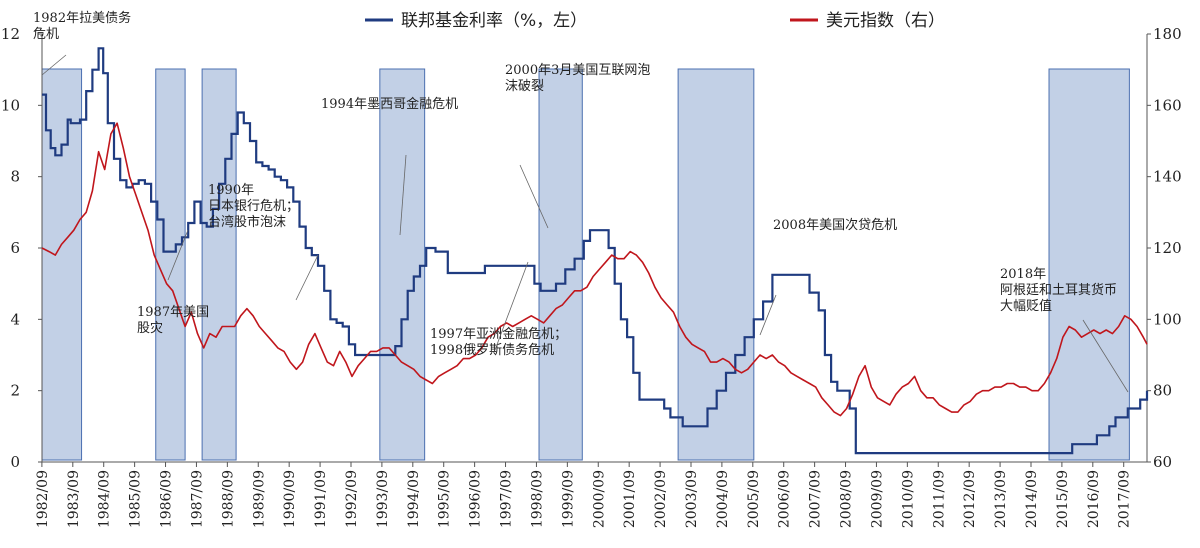  What do you see at coordinates (321, 499) in the screenshot?
I see `x-tick-label: 1991/09` at bounding box center [321, 499].